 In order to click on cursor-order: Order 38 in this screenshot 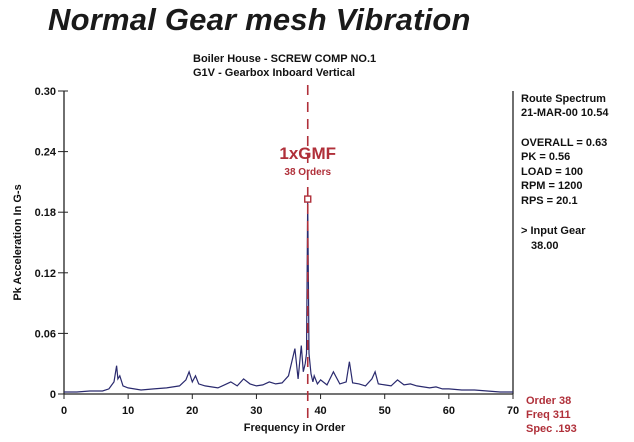, I will do `click(549, 401)`.